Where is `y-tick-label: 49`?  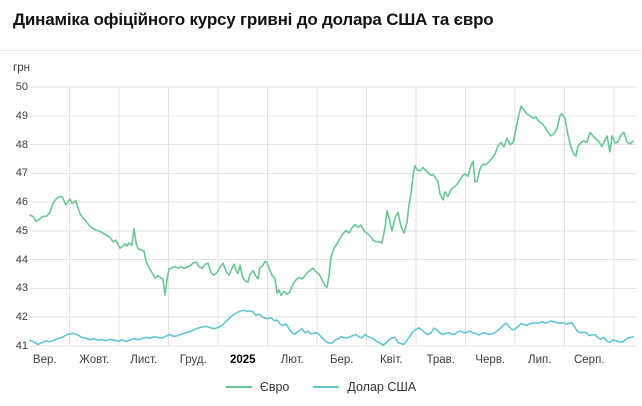
y-tick-label: 49 is located at coordinates (21, 115).